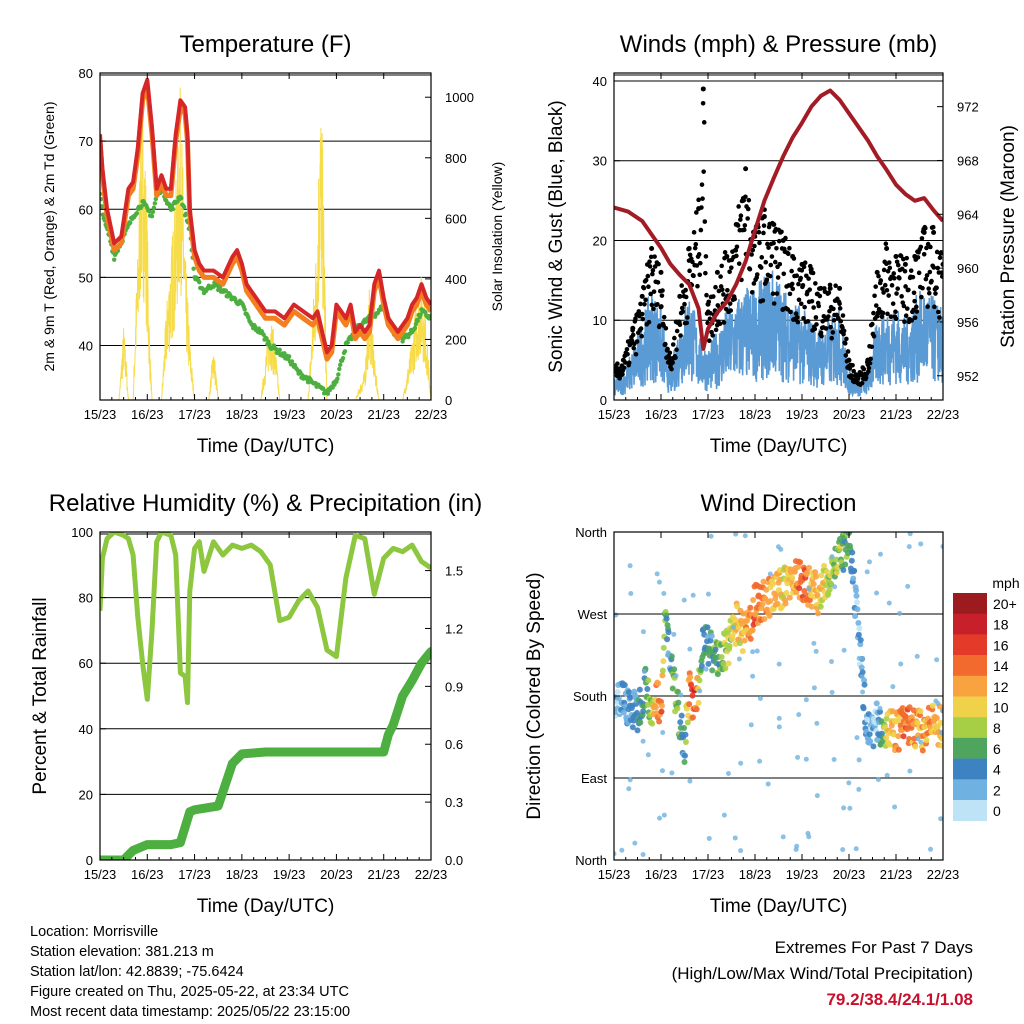 The height and width of the screenshot is (1024, 1024). What do you see at coordinates (1001, 645) in the screenshot?
I see `legend-label: 16` at bounding box center [1001, 645].